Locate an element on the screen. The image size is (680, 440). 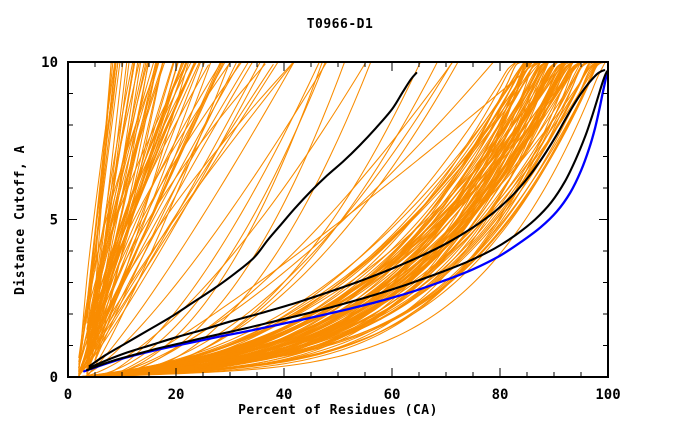
x-tick-label-layer: 0 20 40 60 80 100 is located at coordinates (342, 395).